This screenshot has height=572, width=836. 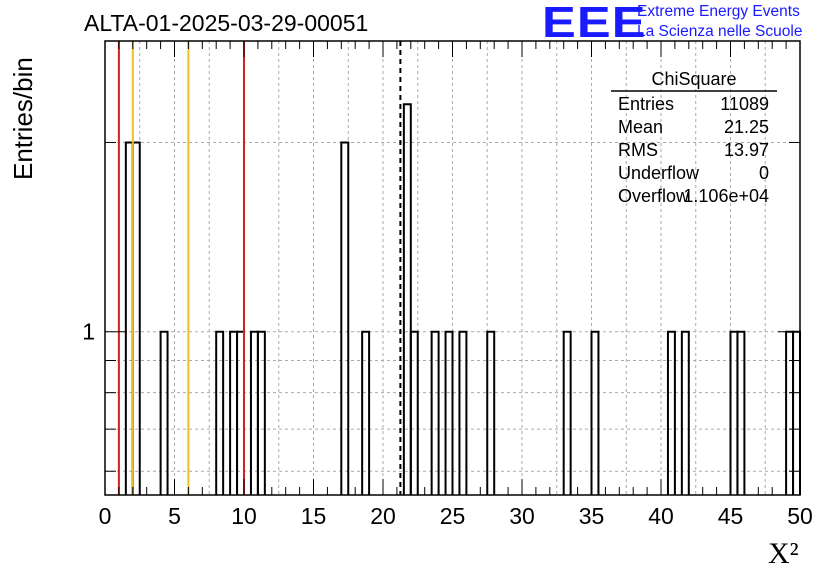 I want to click on eee-logo: EEE, so click(x=594, y=23).